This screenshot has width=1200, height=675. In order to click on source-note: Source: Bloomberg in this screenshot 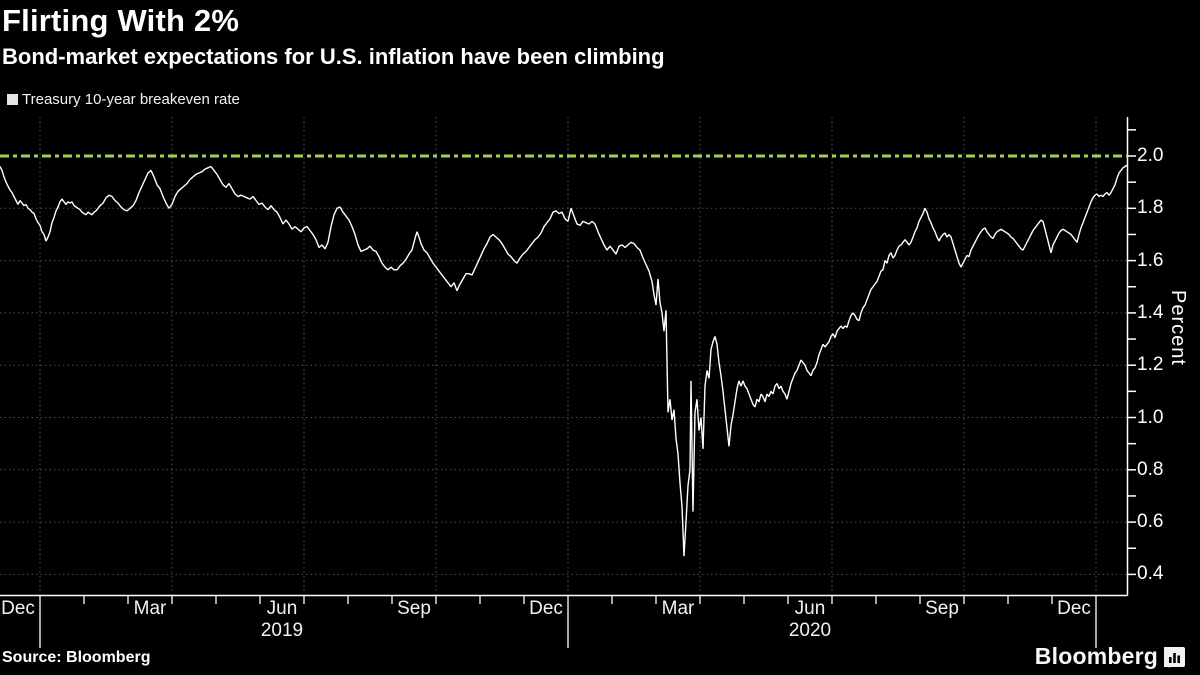, I will do `click(76, 657)`.